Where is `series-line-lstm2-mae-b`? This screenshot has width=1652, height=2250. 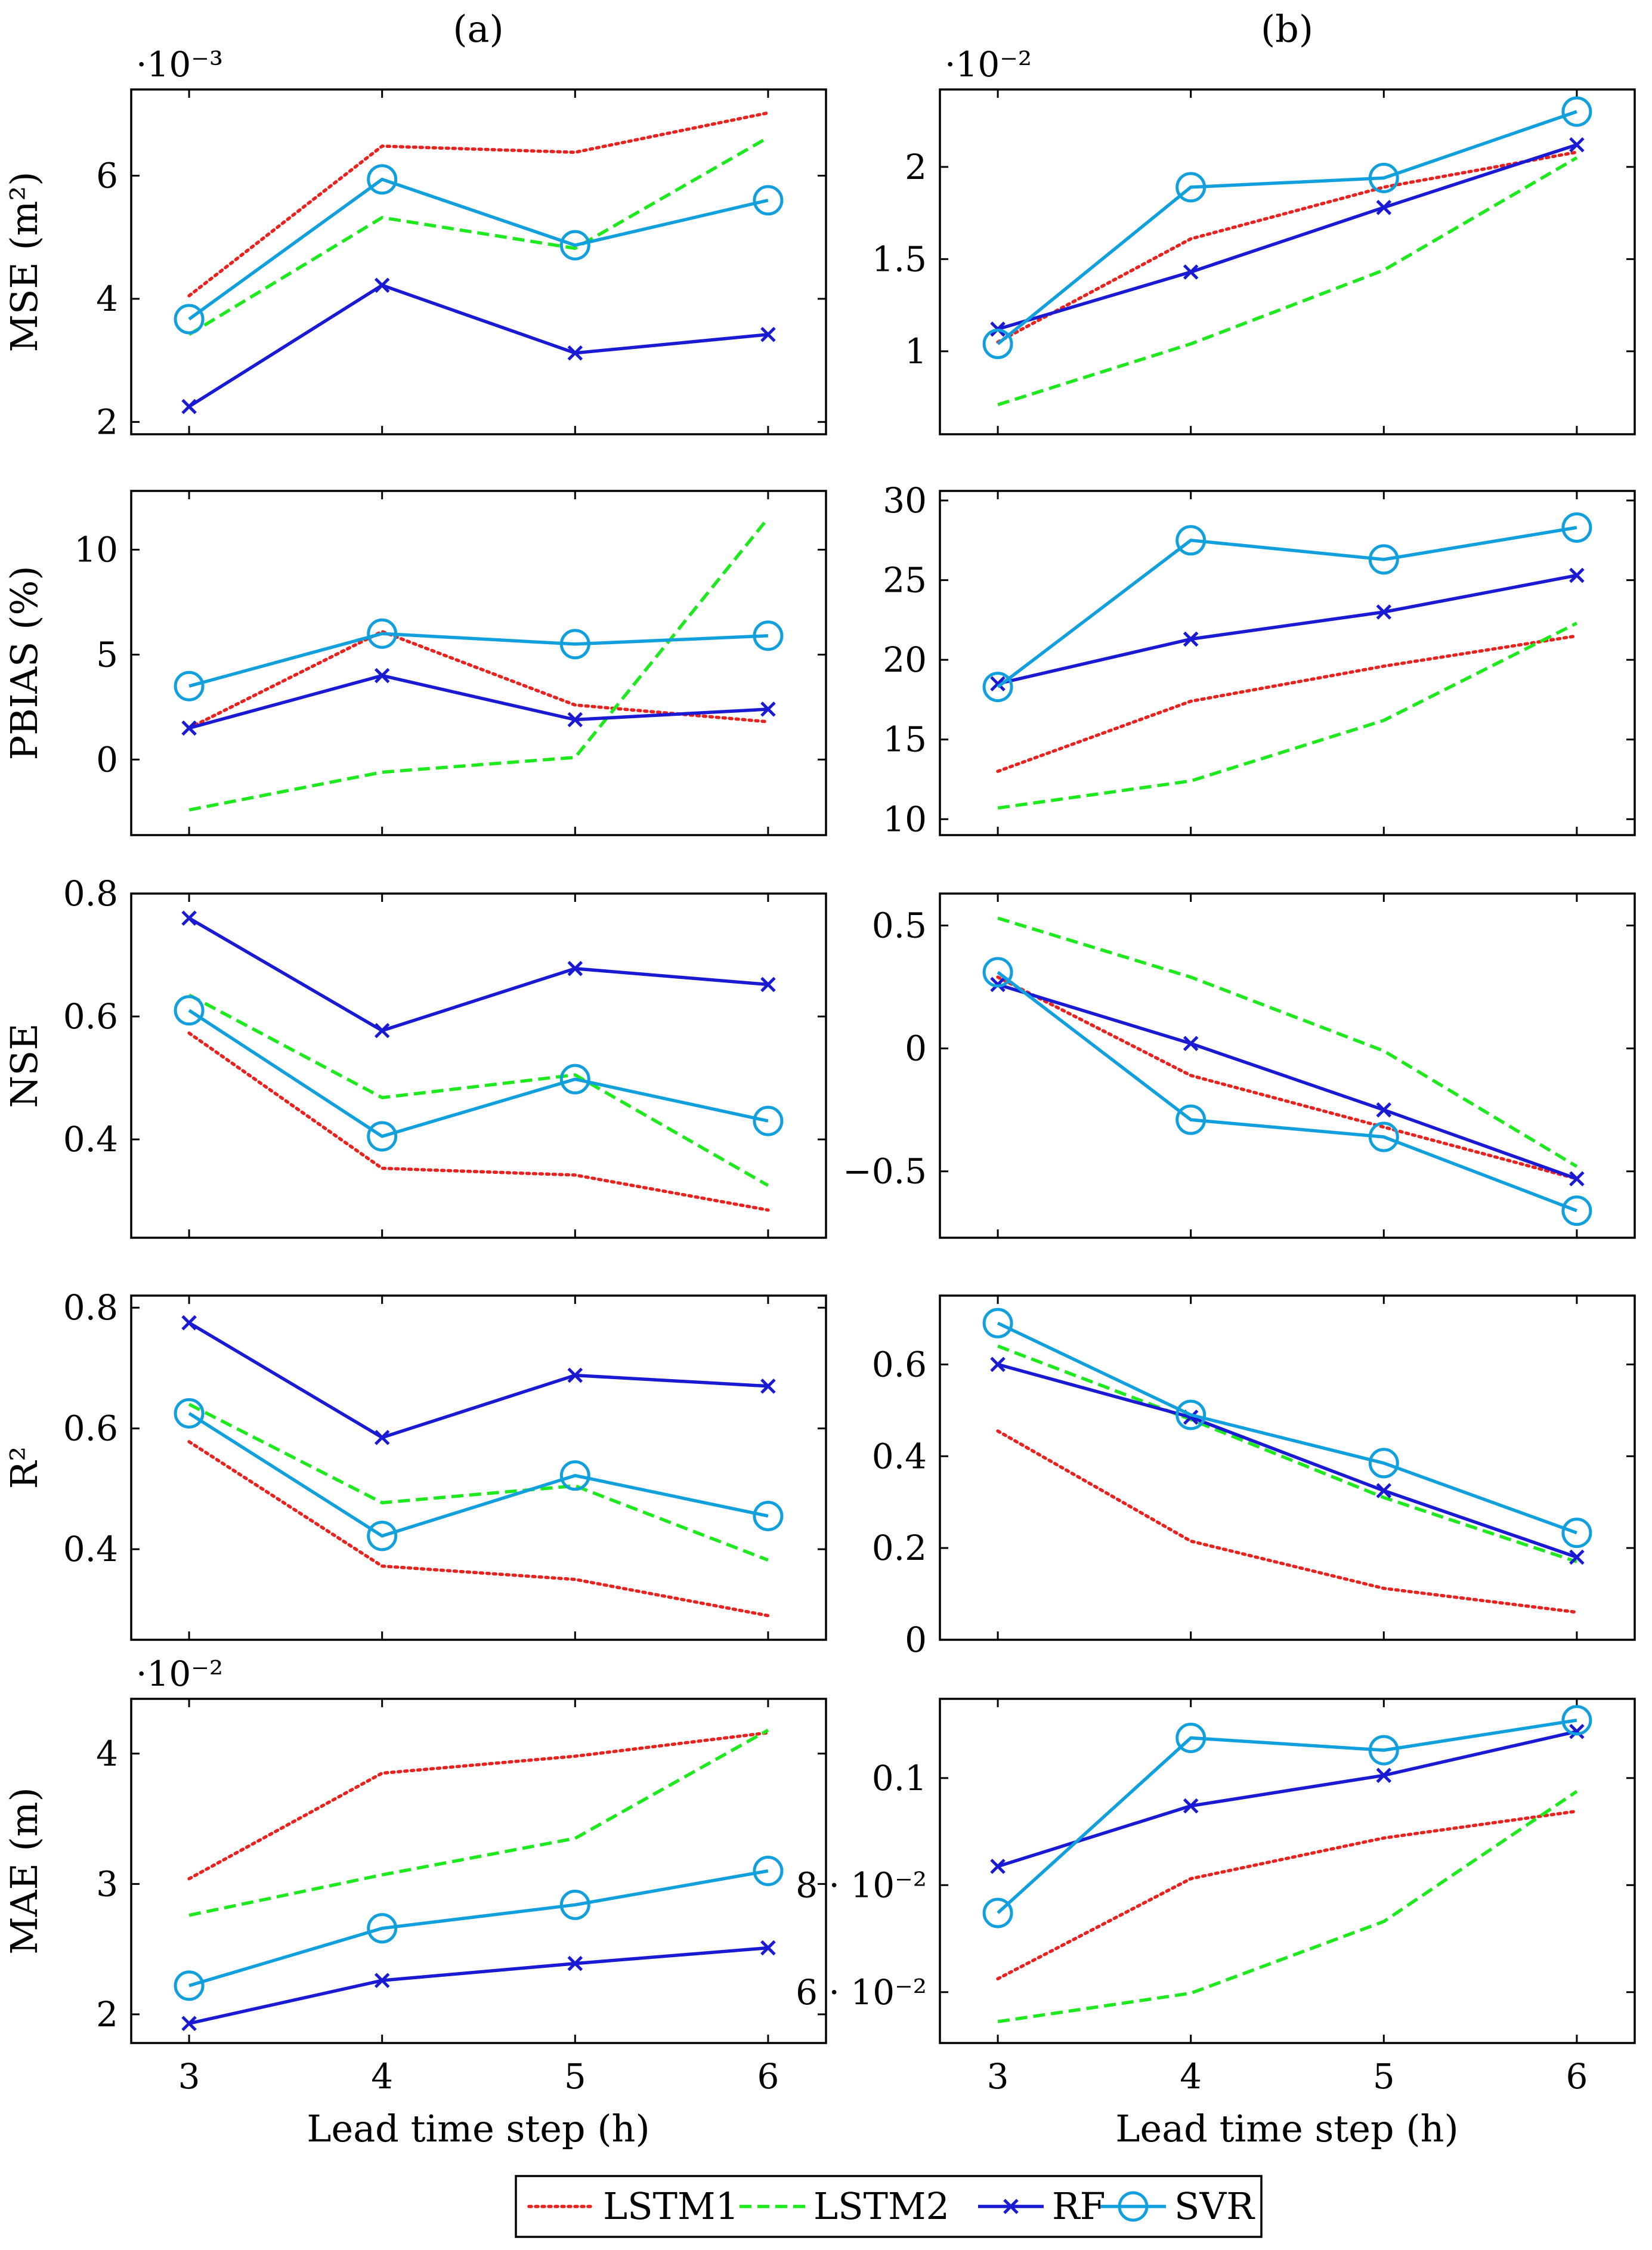 series-line-lstm2-mae-b is located at coordinates (1288, 1907).